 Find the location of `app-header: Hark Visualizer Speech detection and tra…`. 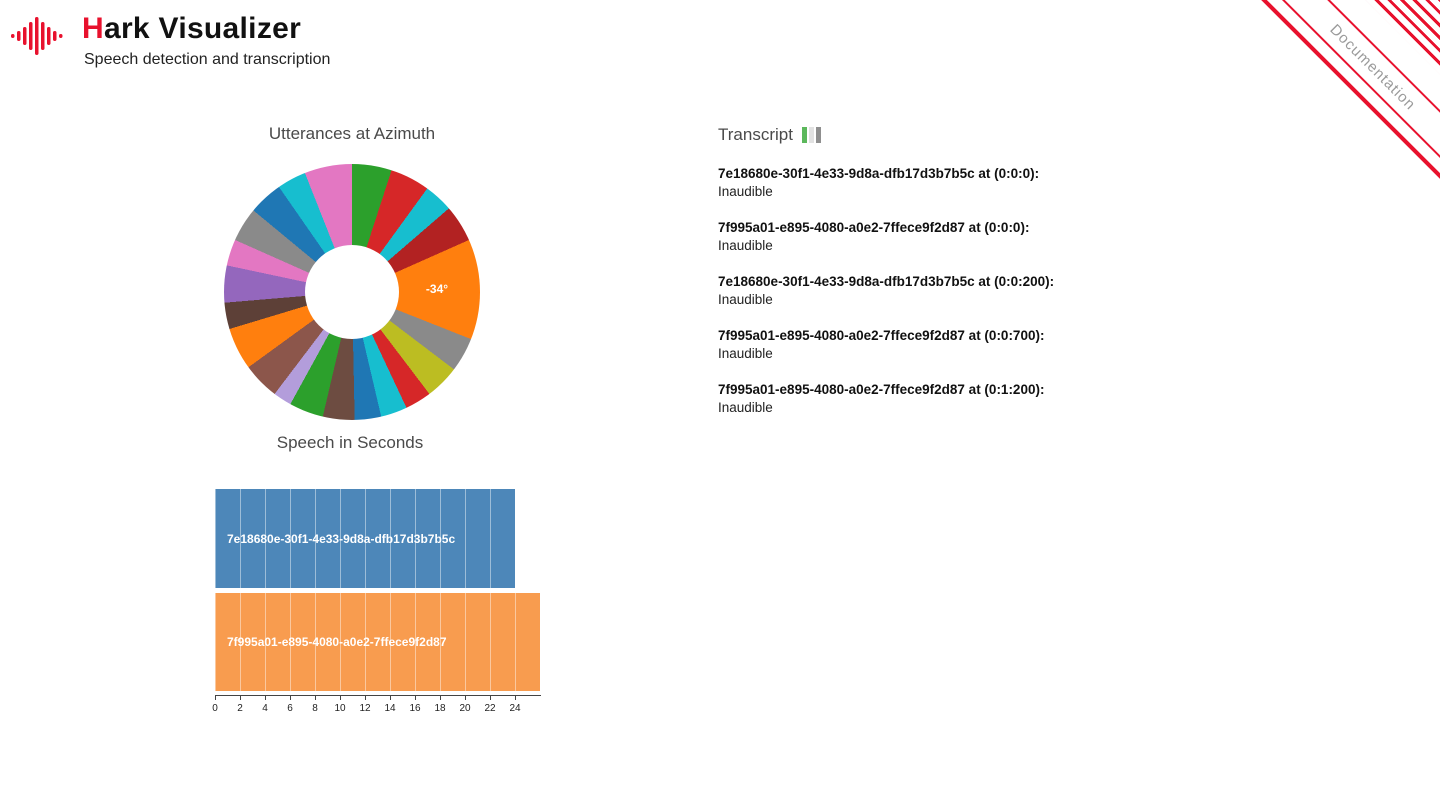

app-header: Hark Visualizer Speech detection and tra… is located at coordinates (170, 40).